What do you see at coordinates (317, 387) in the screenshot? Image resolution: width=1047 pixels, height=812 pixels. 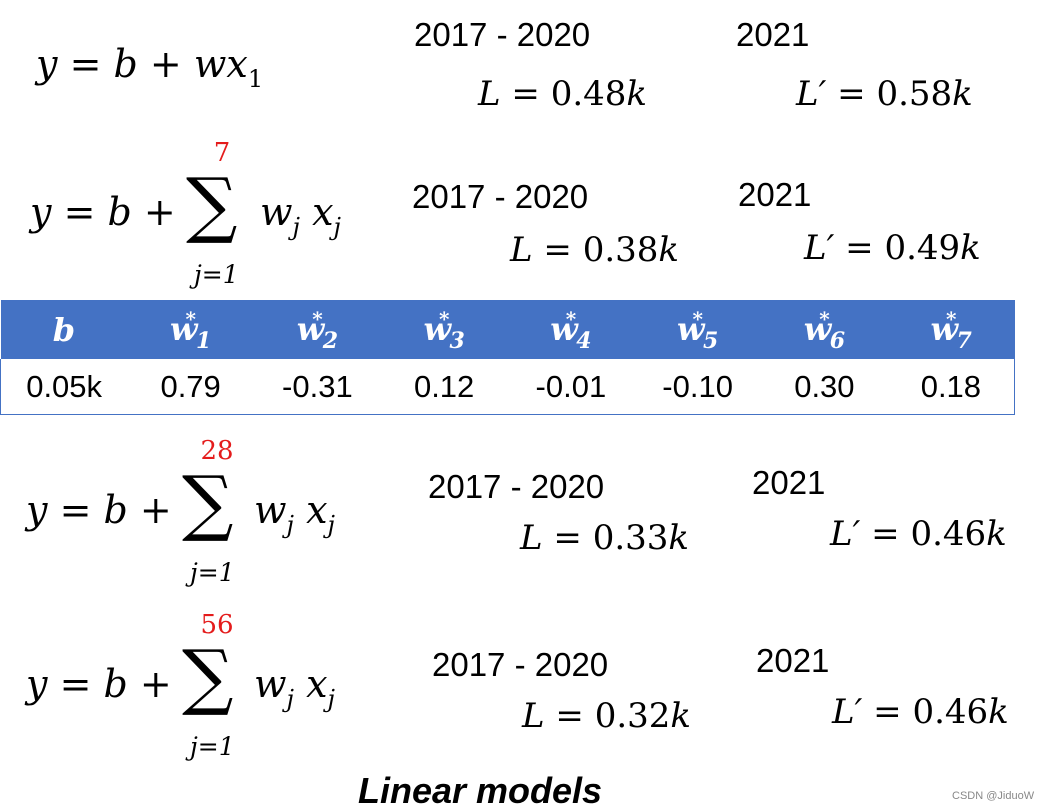 I see `value-w2: -0.31` at bounding box center [317, 387].